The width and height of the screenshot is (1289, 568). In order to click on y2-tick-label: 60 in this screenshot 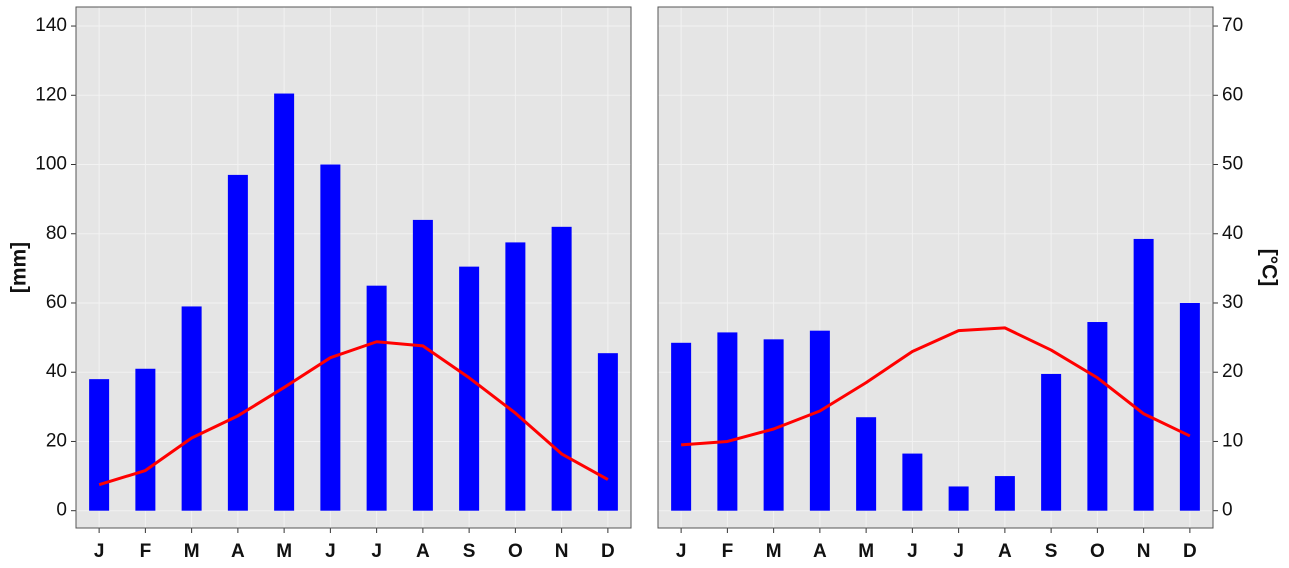, I will do `click(1232, 94)`.